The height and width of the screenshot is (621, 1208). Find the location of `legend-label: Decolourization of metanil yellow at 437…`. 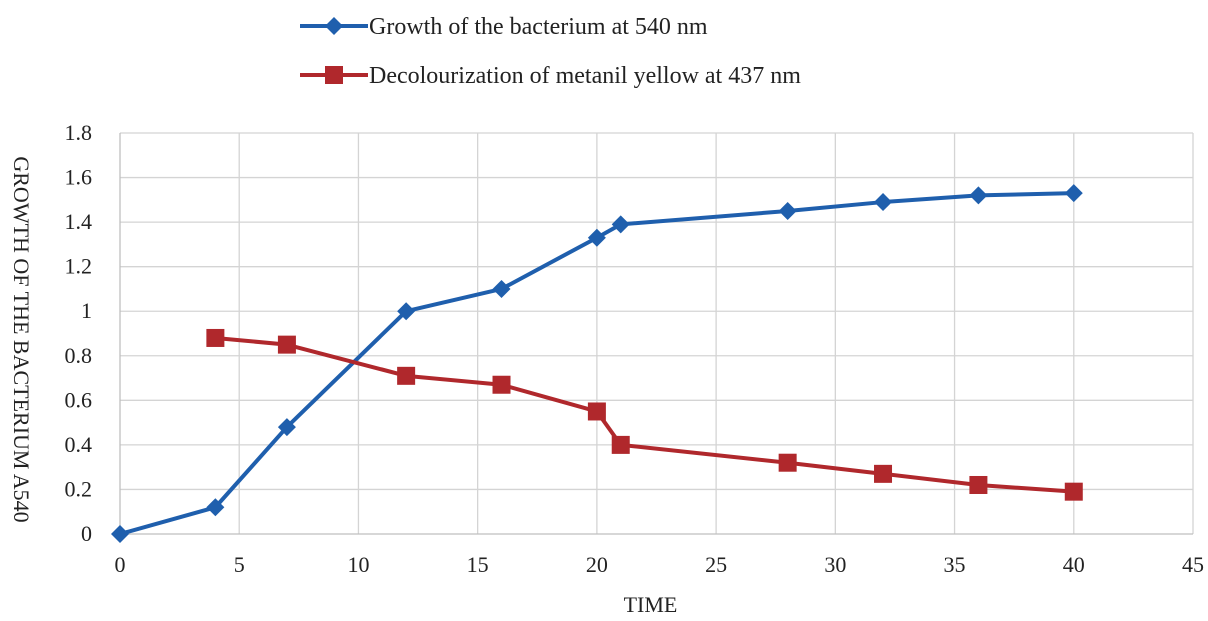

legend-label: Decolourization of metanil yellow at 437… is located at coordinates (585, 76).